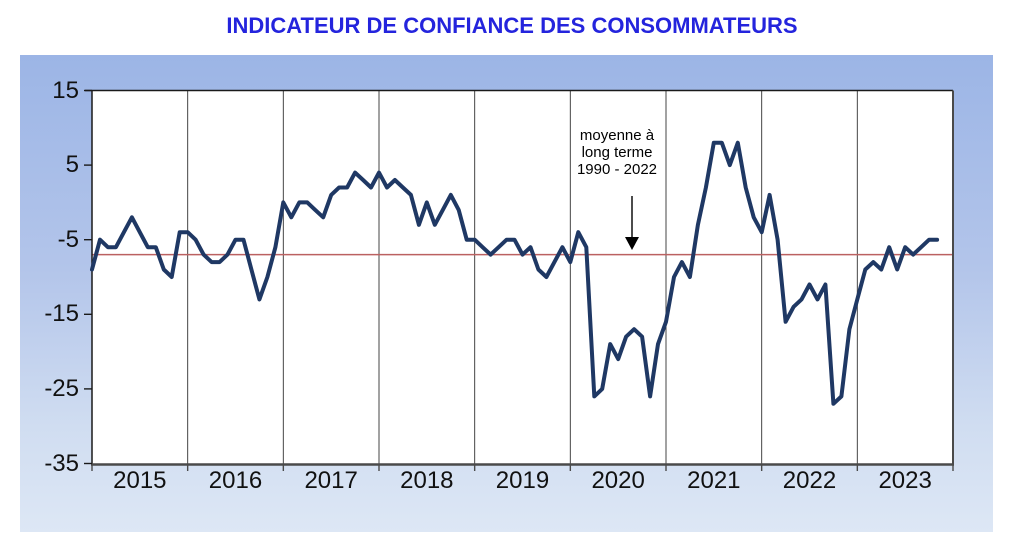 This screenshot has width=1024, height=555. What do you see at coordinates (522, 480) in the screenshot?
I see `x-year-label: 2019` at bounding box center [522, 480].